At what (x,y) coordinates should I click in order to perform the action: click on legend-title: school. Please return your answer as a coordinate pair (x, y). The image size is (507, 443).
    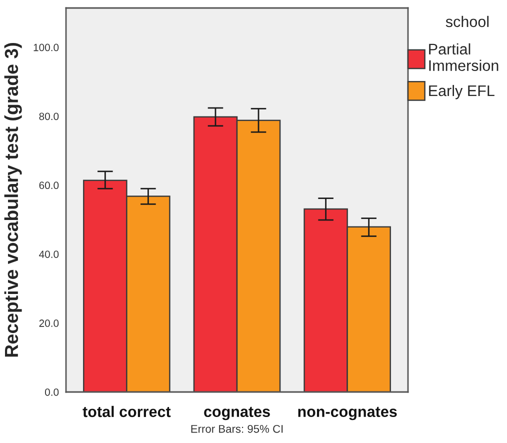
    Looking at the image, I should click on (467, 22).